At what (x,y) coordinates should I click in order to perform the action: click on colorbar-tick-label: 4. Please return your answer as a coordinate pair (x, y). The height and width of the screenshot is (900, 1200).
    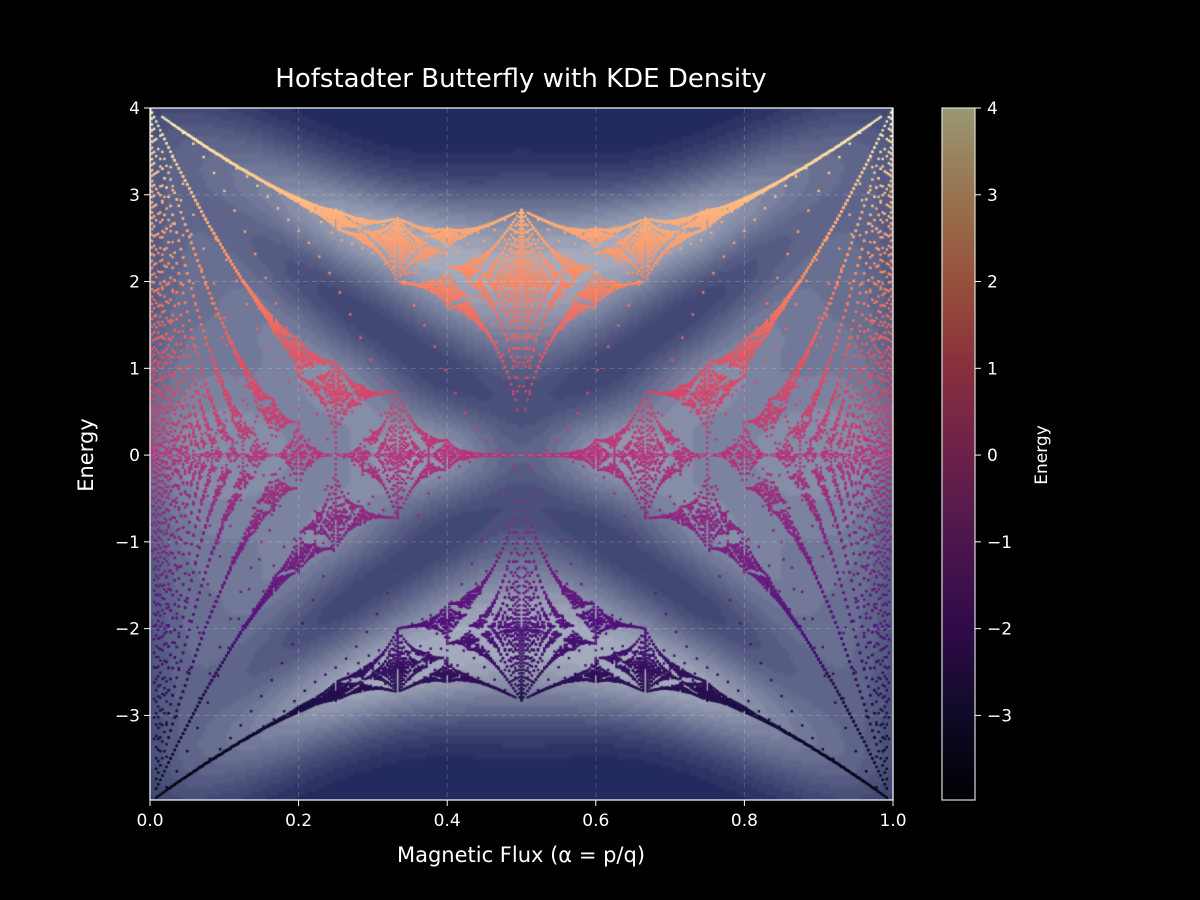
    Looking at the image, I should click on (992, 109).